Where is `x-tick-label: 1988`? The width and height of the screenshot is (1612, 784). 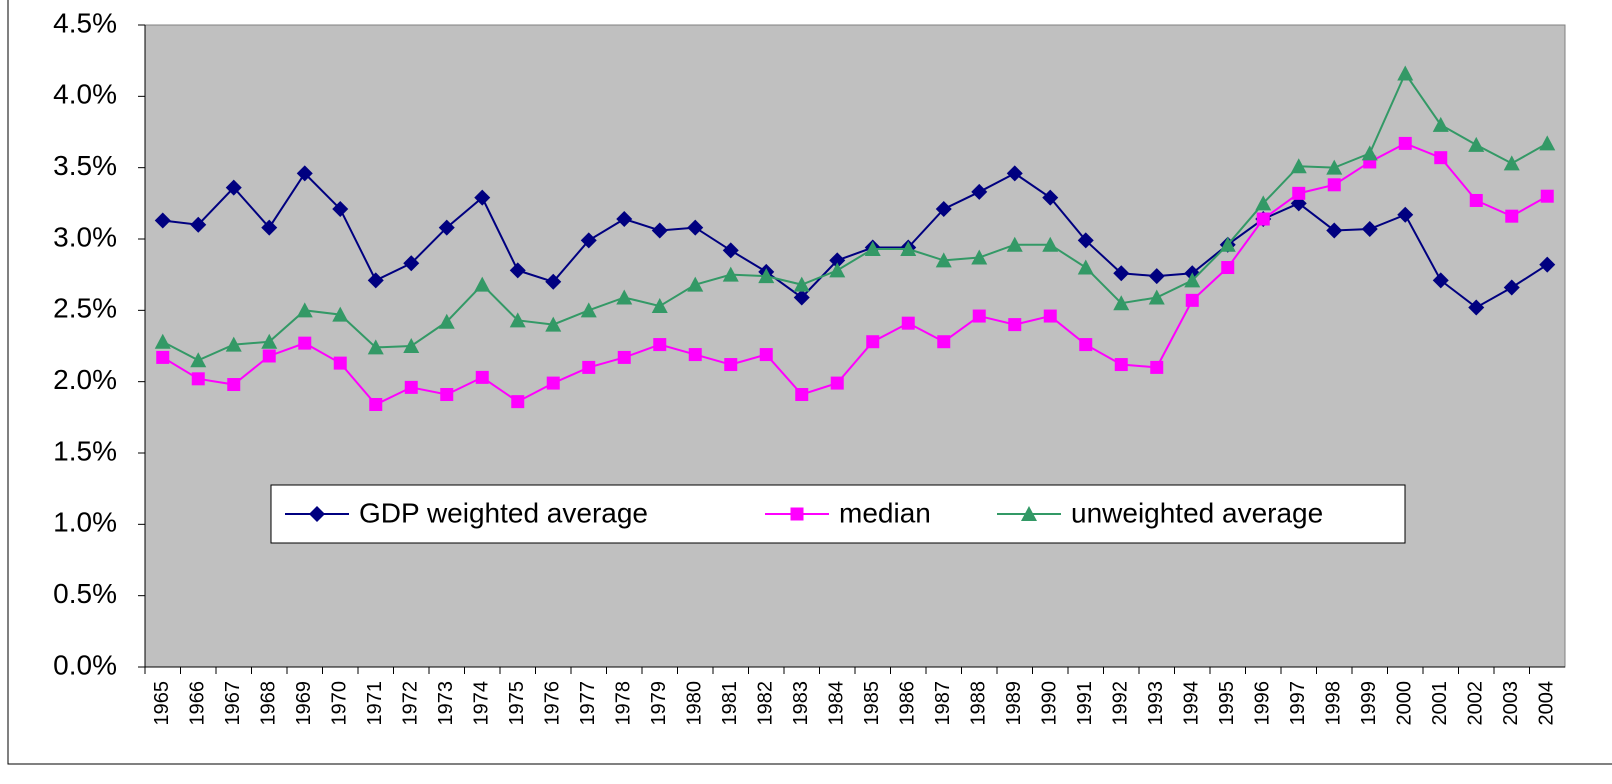
x-tick-label: 1988 is located at coordinates (979, 703).